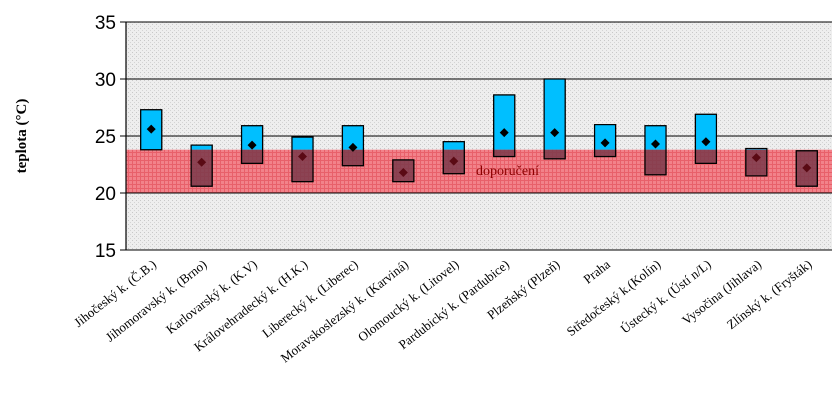  Describe the element at coordinates (105, 251) in the screenshot. I see `y-tick-label: 15` at that location.